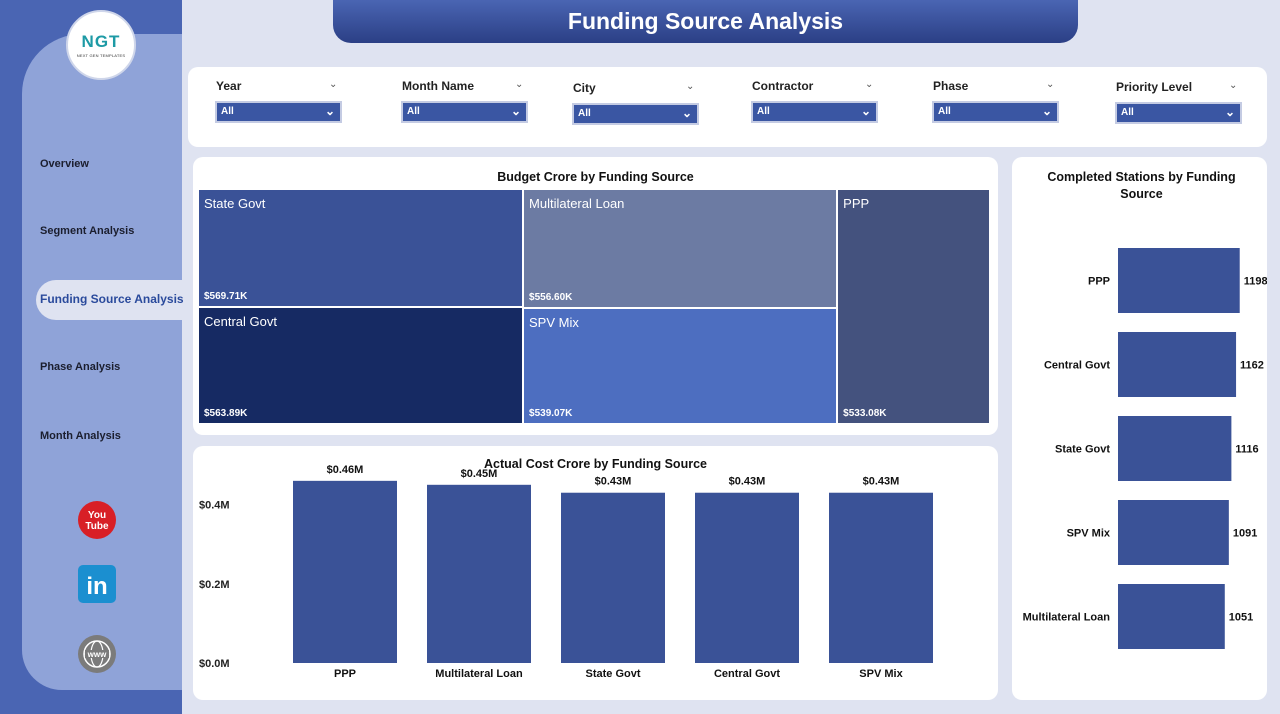 This screenshot has width=1280, height=714. I want to click on treemap-cell-ppp: PPP $533.08K, so click(913, 306).